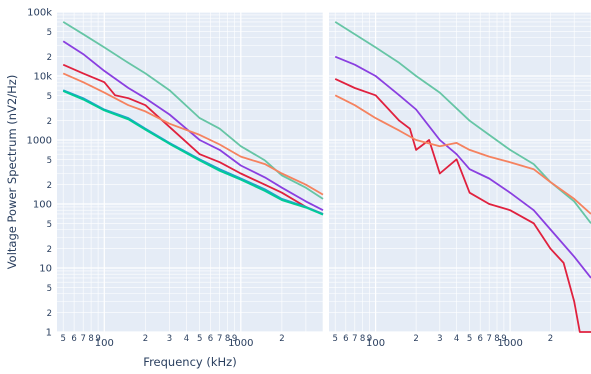 The height and width of the screenshot is (374, 591). Describe the element at coordinates (40, 173) in the screenshot. I see `y-tick-labels: 1 2 5 10 2 5 100 2 5 1000 2 5 10k 2 5 100k` at that location.